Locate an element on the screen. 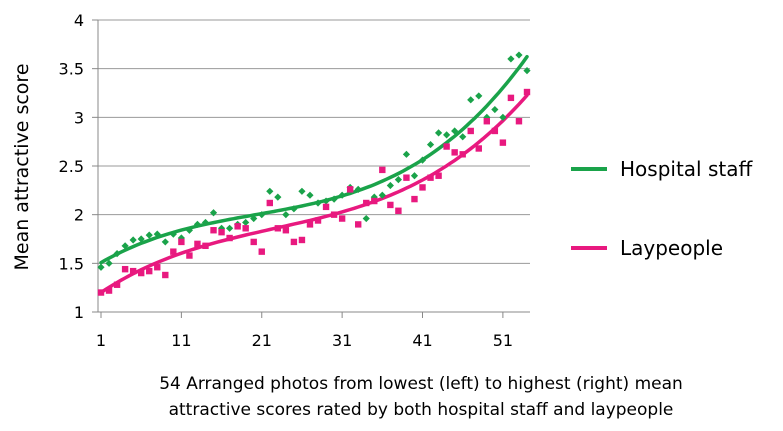 This screenshot has height=431, width=783. x-tick-label: 51 is located at coordinates (503, 340).